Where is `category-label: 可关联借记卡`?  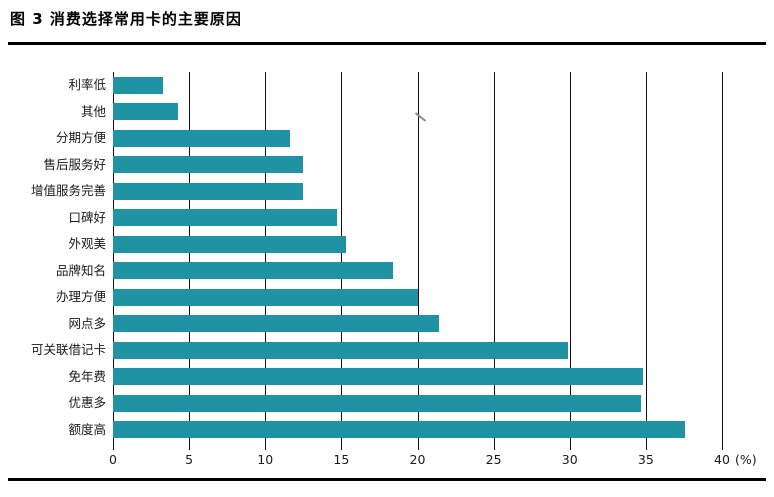
category-label: 可关联借记卡 is located at coordinates (68, 349).